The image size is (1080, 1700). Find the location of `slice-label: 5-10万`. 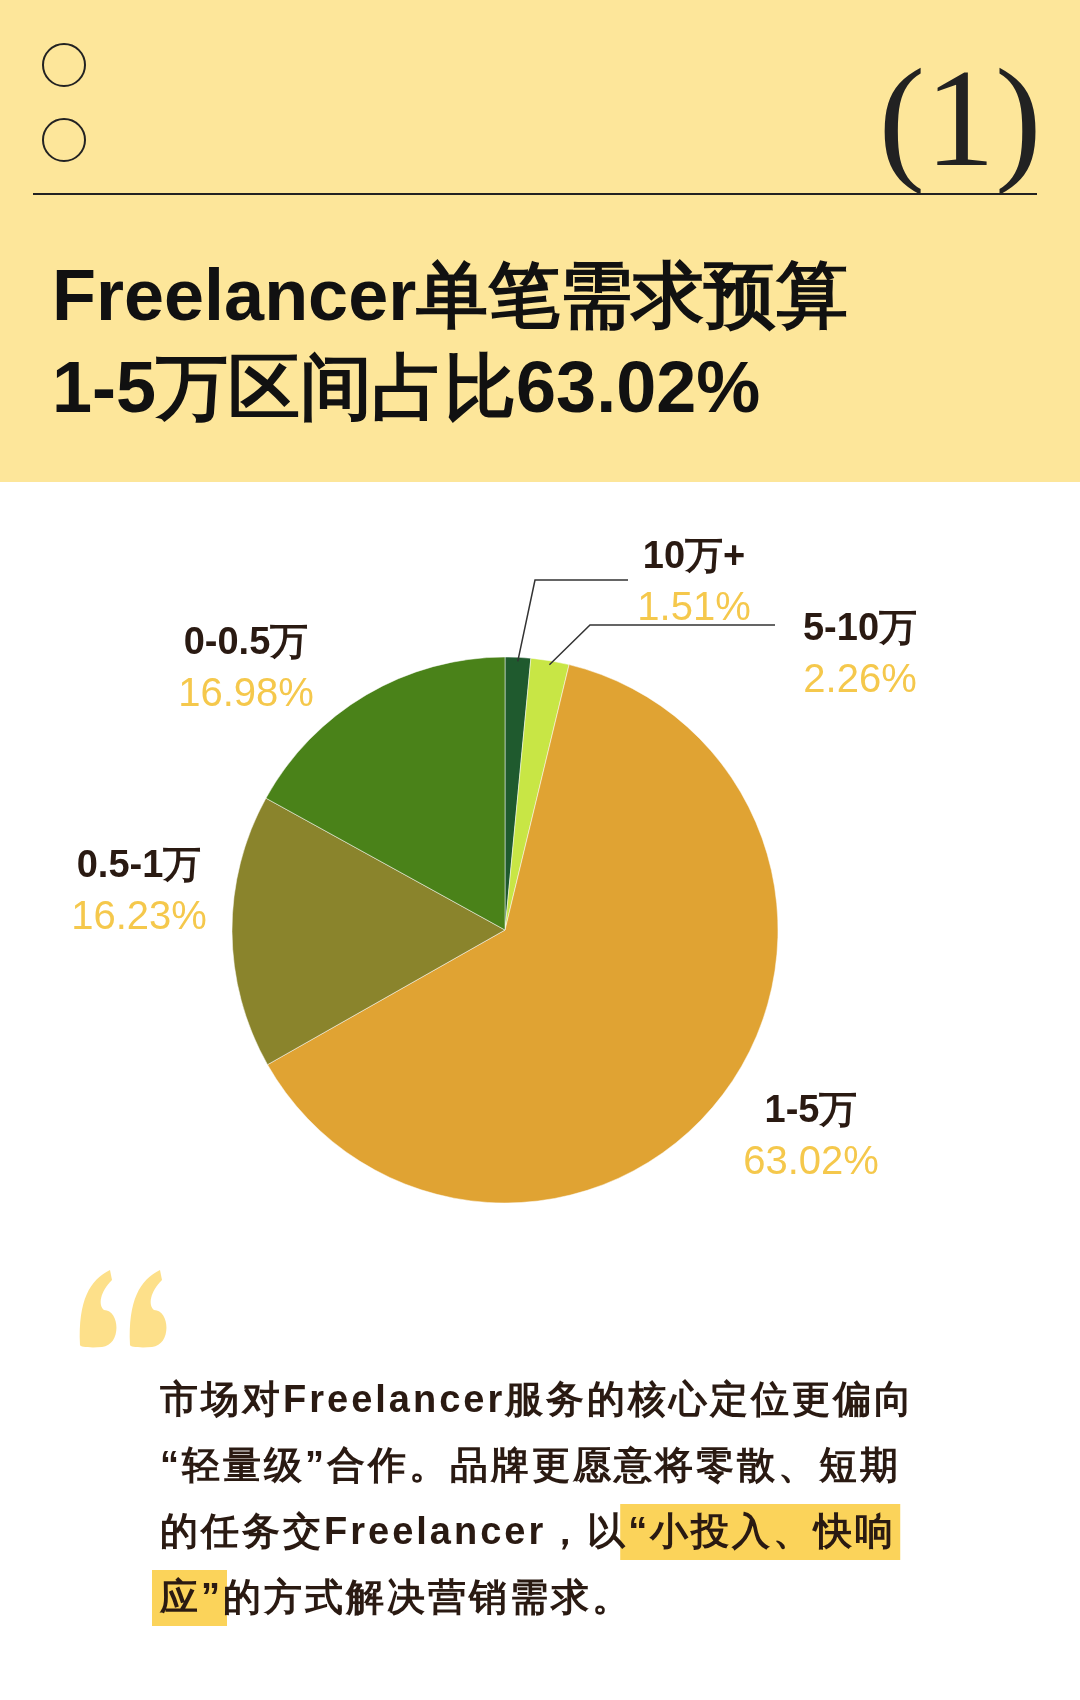

slice-label: 5-10万 is located at coordinates (860, 627).